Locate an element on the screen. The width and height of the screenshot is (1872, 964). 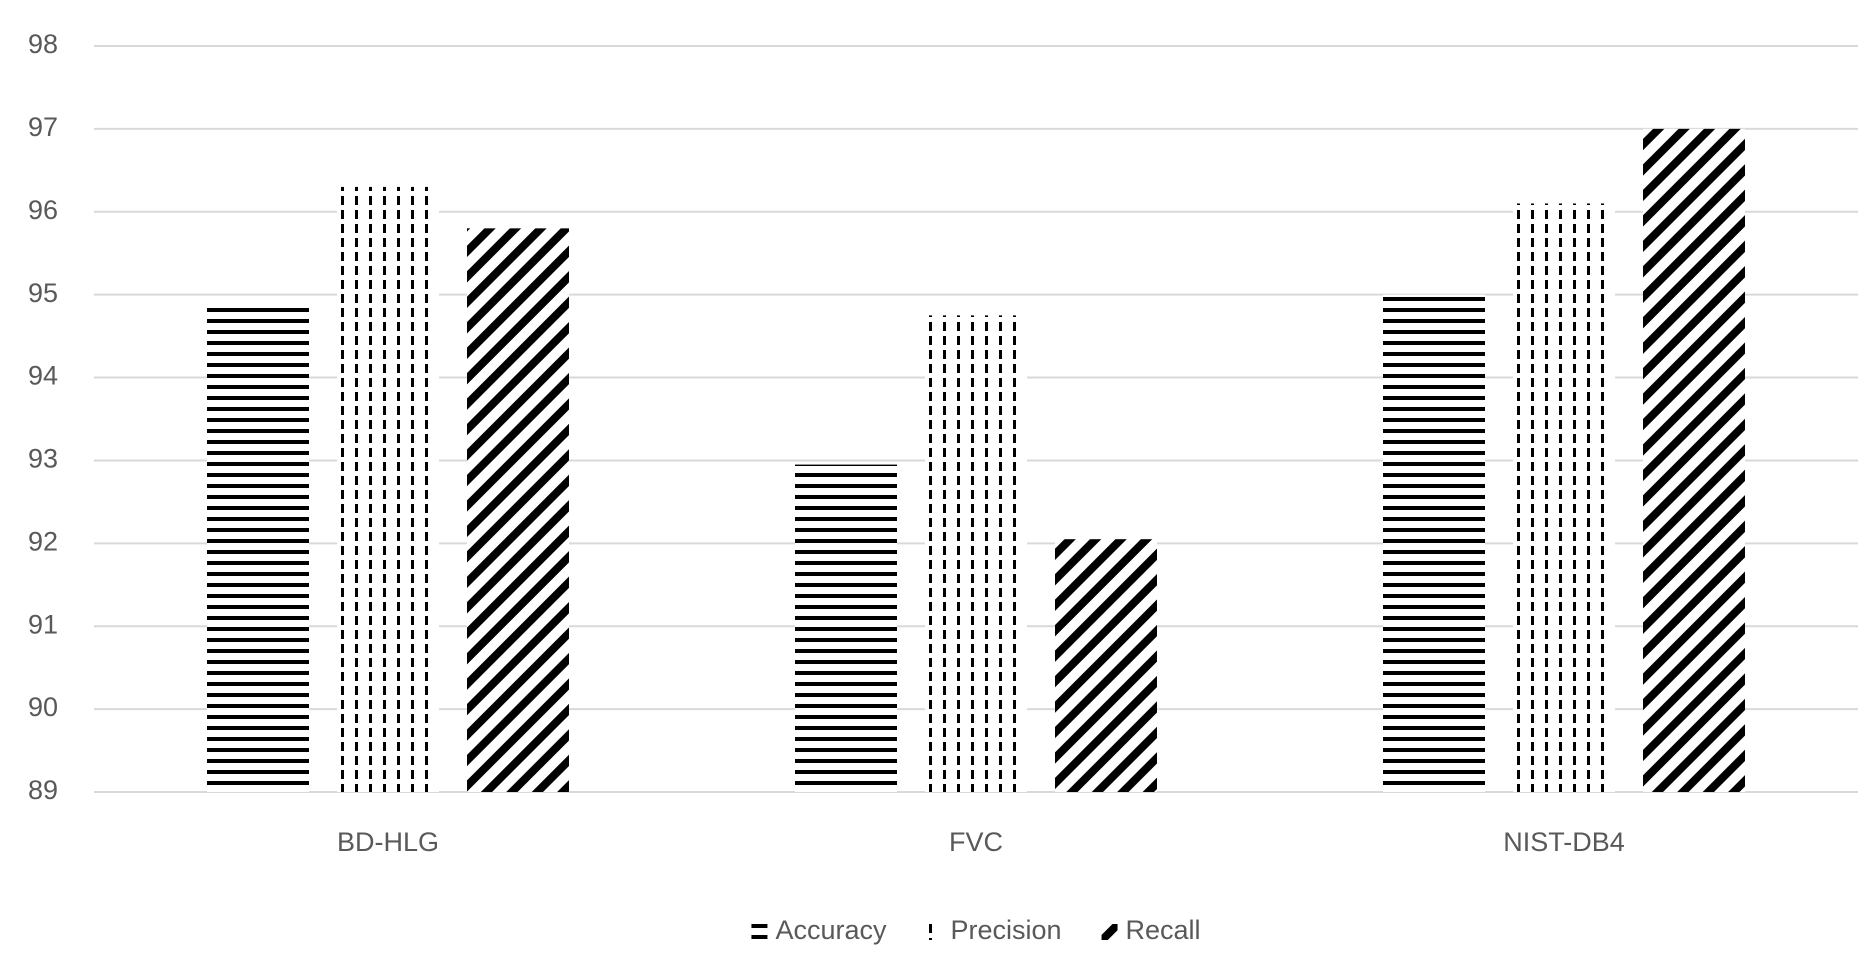
y-tick-label: 89 is located at coordinates (43, 790).